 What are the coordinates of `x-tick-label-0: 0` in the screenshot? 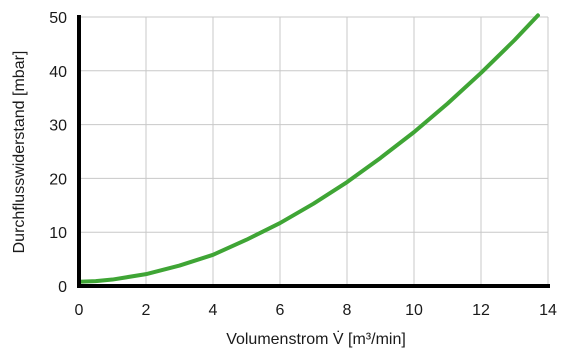 It's located at (79, 310).